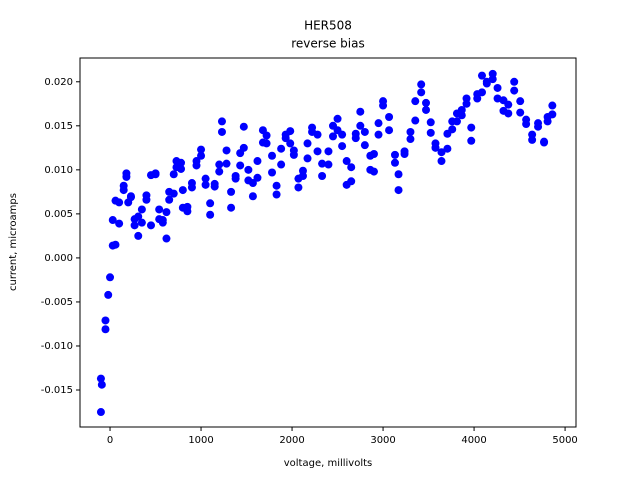 The image size is (640, 480). What do you see at coordinates (57, 390) in the screenshot?
I see `y-tick-label: -0.015` at bounding box center [57, 390].